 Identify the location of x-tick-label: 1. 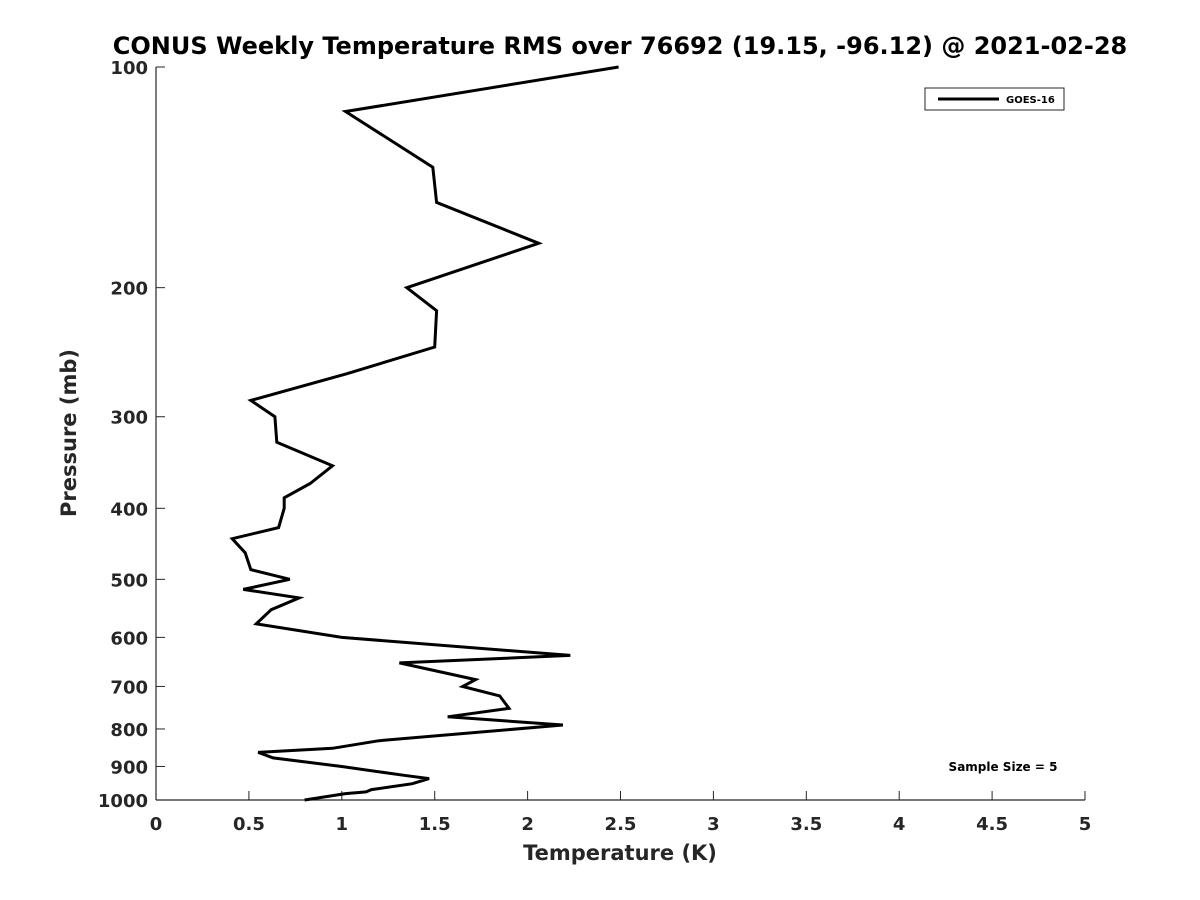
(342, 824).